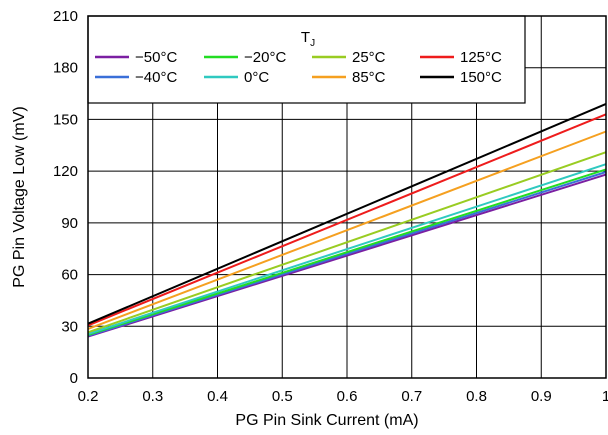 The width and height of the screenshot is (608, 435). What do you see at coordinates (476, 396) in the screenshot?
I see `x-tick-label: 0.8` at bounding box center [476, 396].